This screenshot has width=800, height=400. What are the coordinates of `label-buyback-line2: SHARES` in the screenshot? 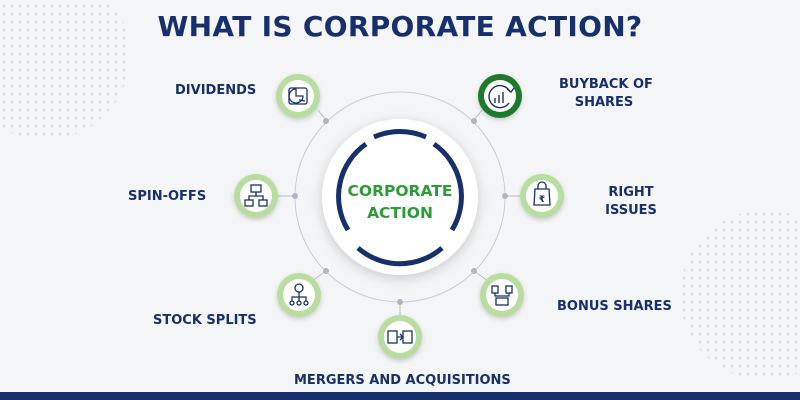 It's located at (604, 102).